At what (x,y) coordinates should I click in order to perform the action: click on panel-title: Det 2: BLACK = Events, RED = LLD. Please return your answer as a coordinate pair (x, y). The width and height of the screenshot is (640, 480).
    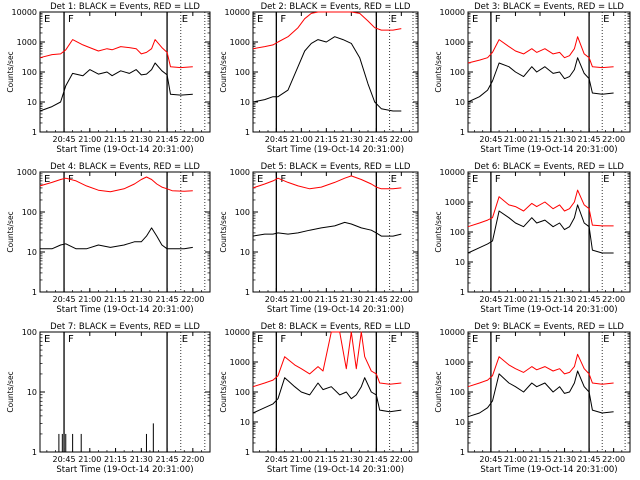
    Looking at the image, I should click on (336, 7).